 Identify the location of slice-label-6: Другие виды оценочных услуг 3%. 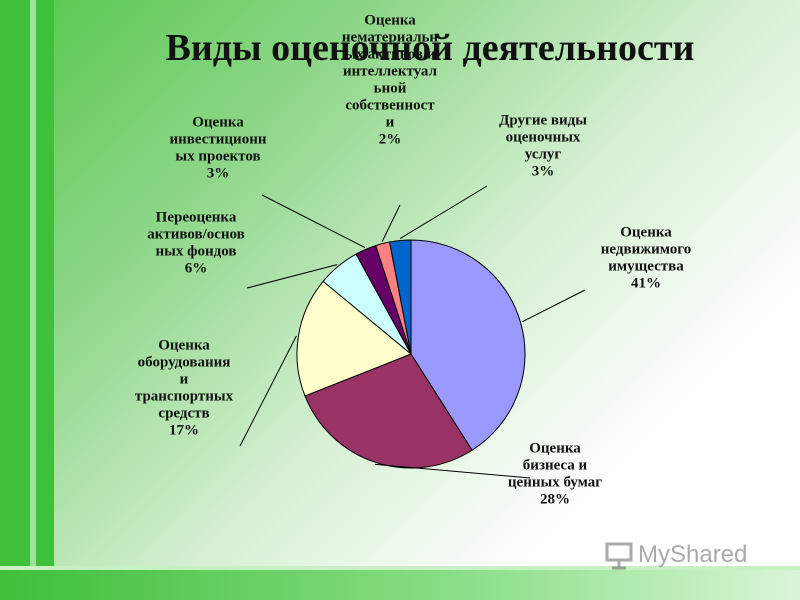
(543, 146).